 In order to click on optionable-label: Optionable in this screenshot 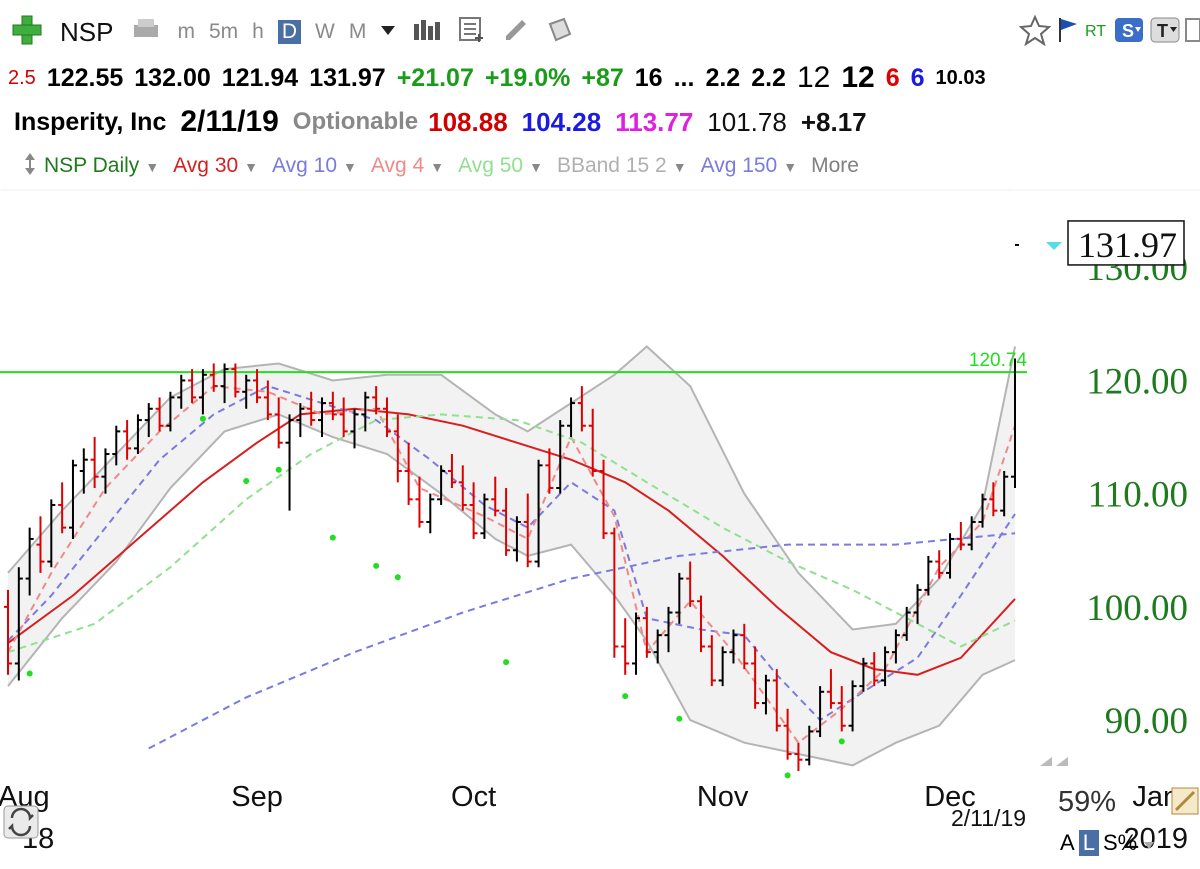, I will do `click(355, 121)`.